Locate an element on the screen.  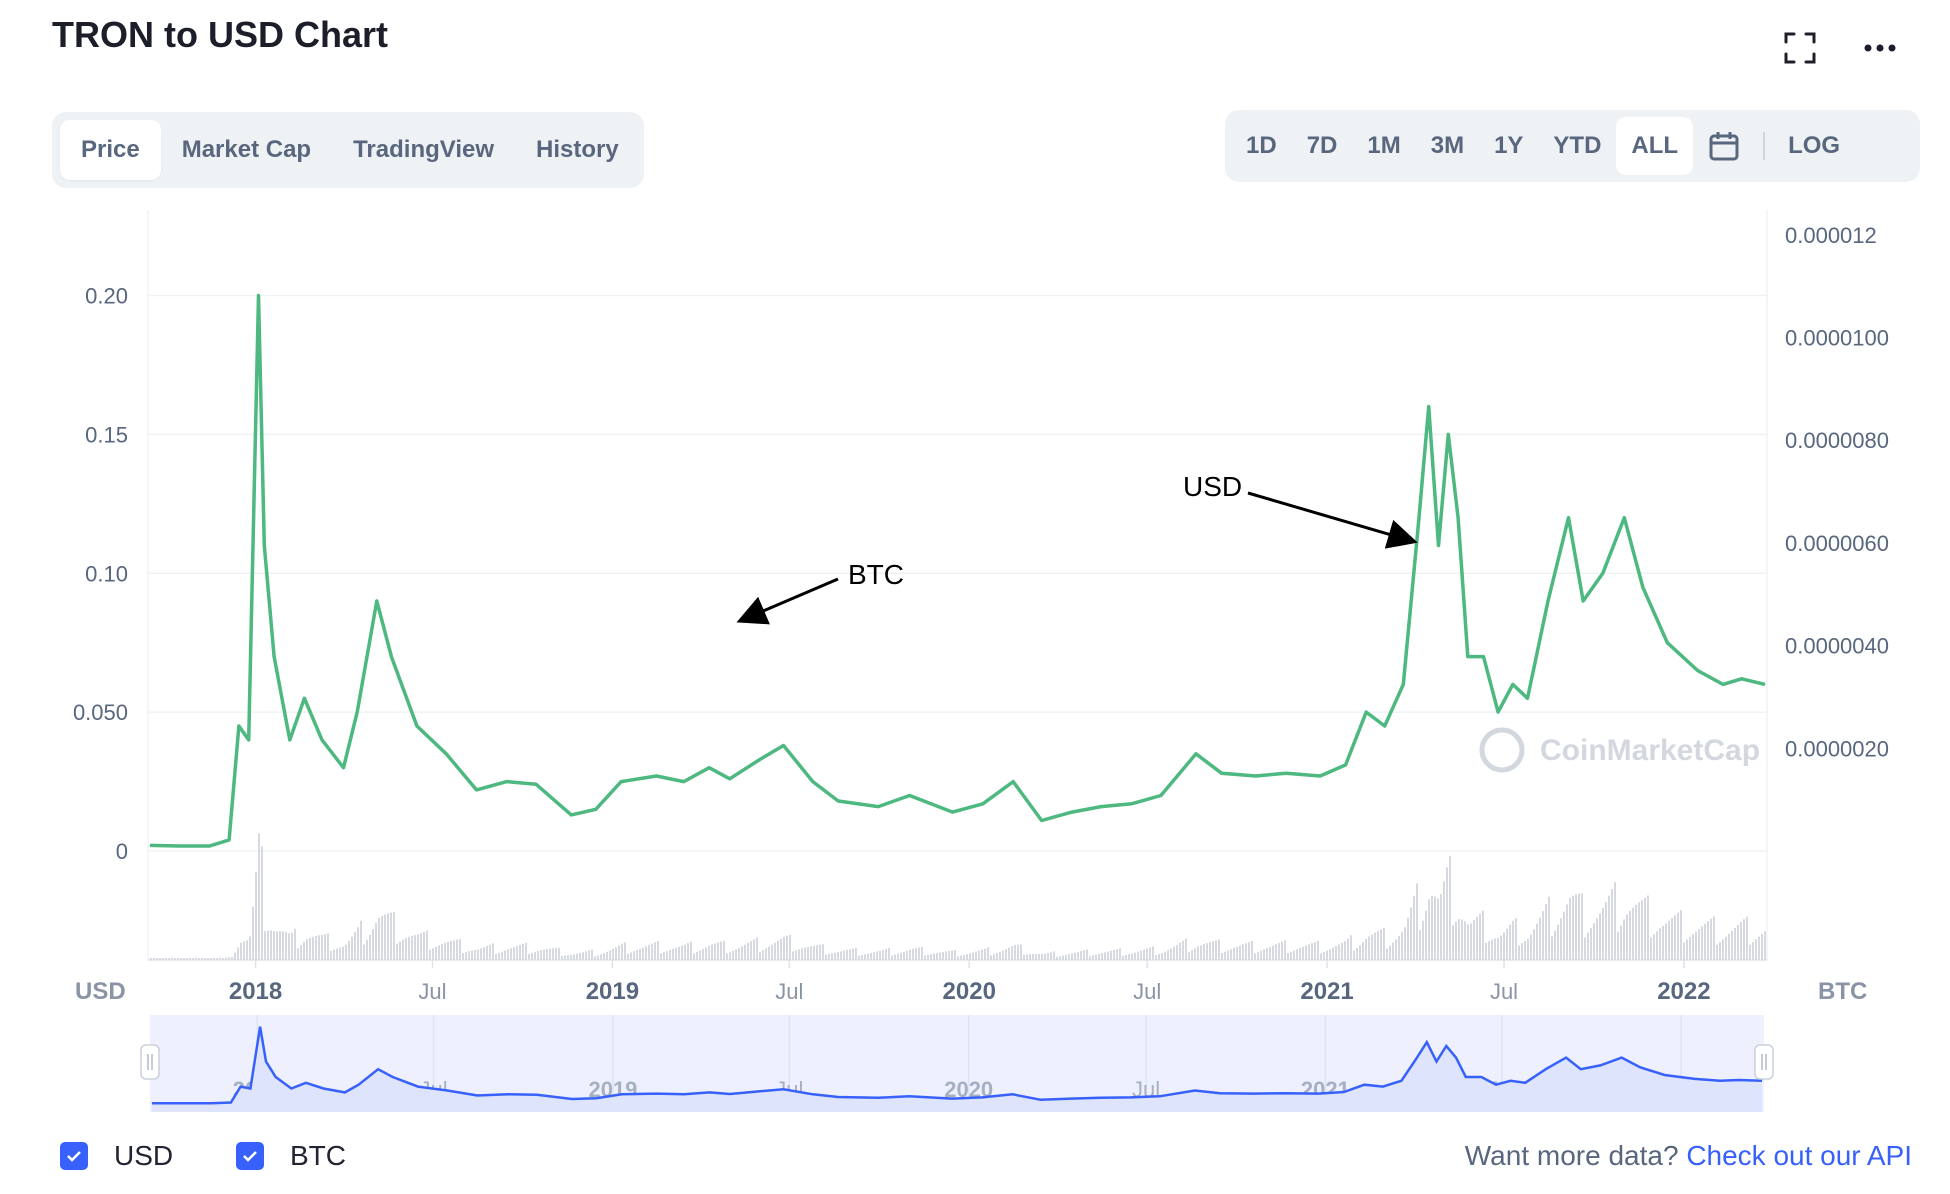
range-all: ALL is located at coordinates (1655, 146).